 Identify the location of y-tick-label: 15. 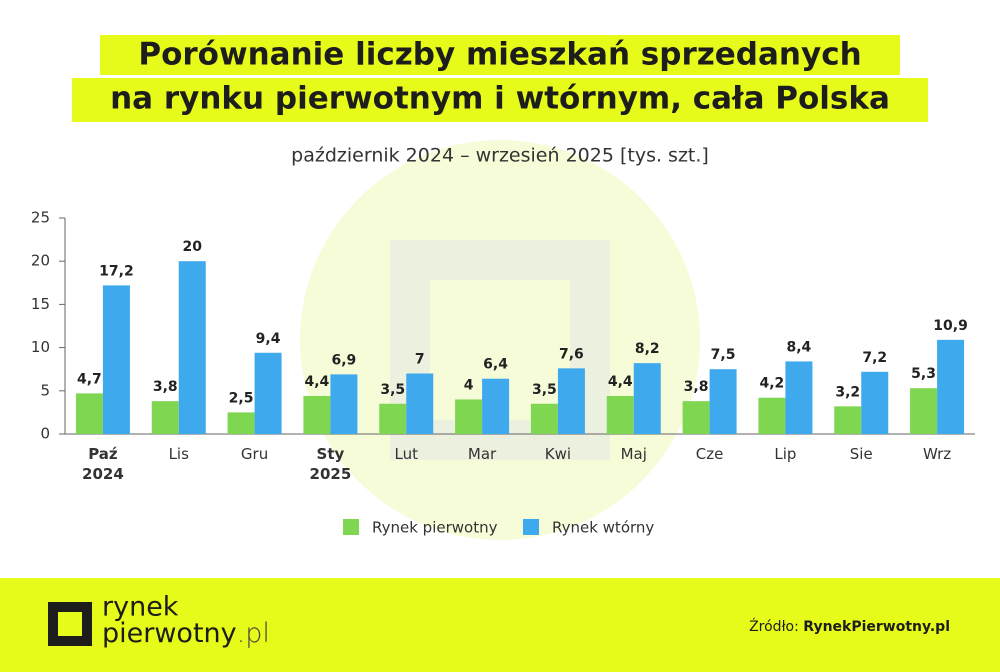
(40, 304).